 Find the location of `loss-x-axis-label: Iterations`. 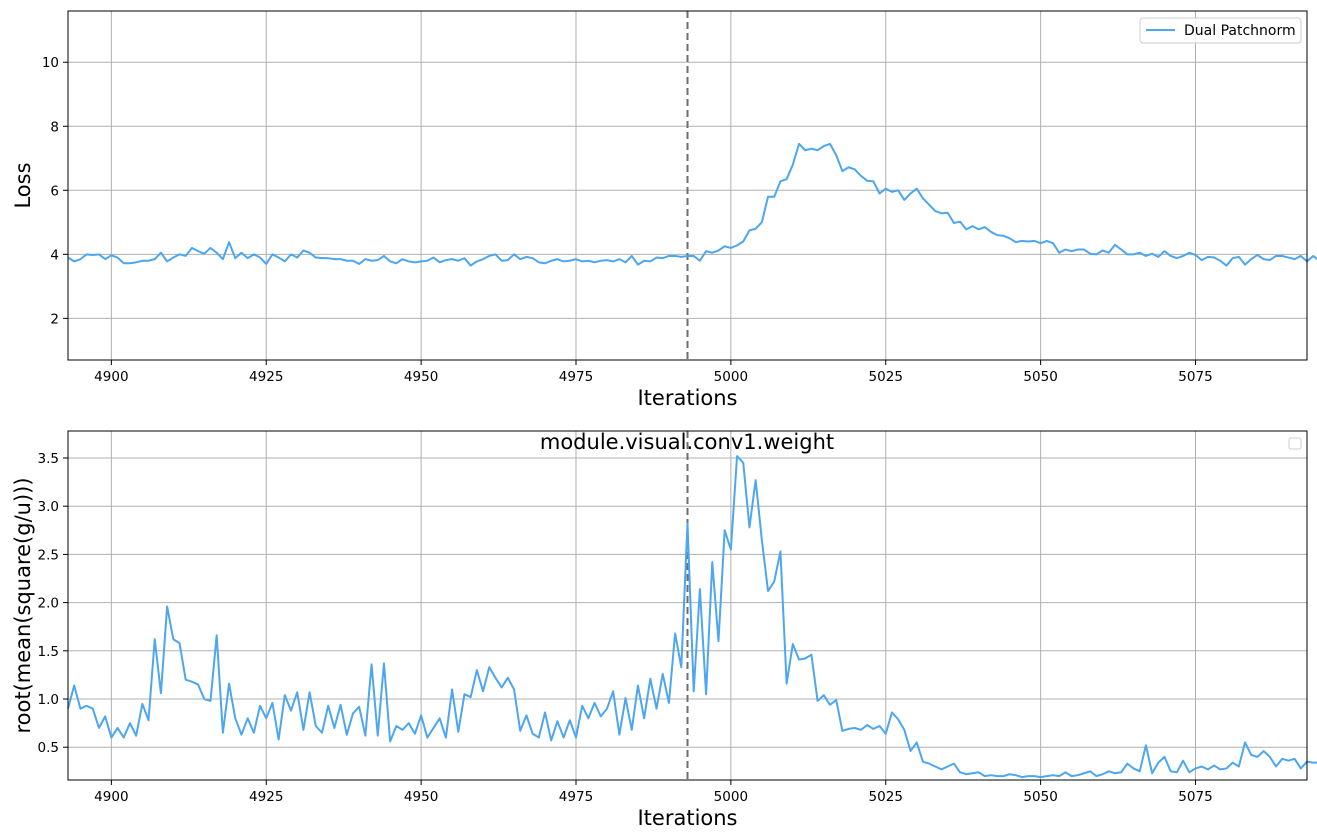

loss-x-axis-label: Iterations is located at coordinates (687, 398).